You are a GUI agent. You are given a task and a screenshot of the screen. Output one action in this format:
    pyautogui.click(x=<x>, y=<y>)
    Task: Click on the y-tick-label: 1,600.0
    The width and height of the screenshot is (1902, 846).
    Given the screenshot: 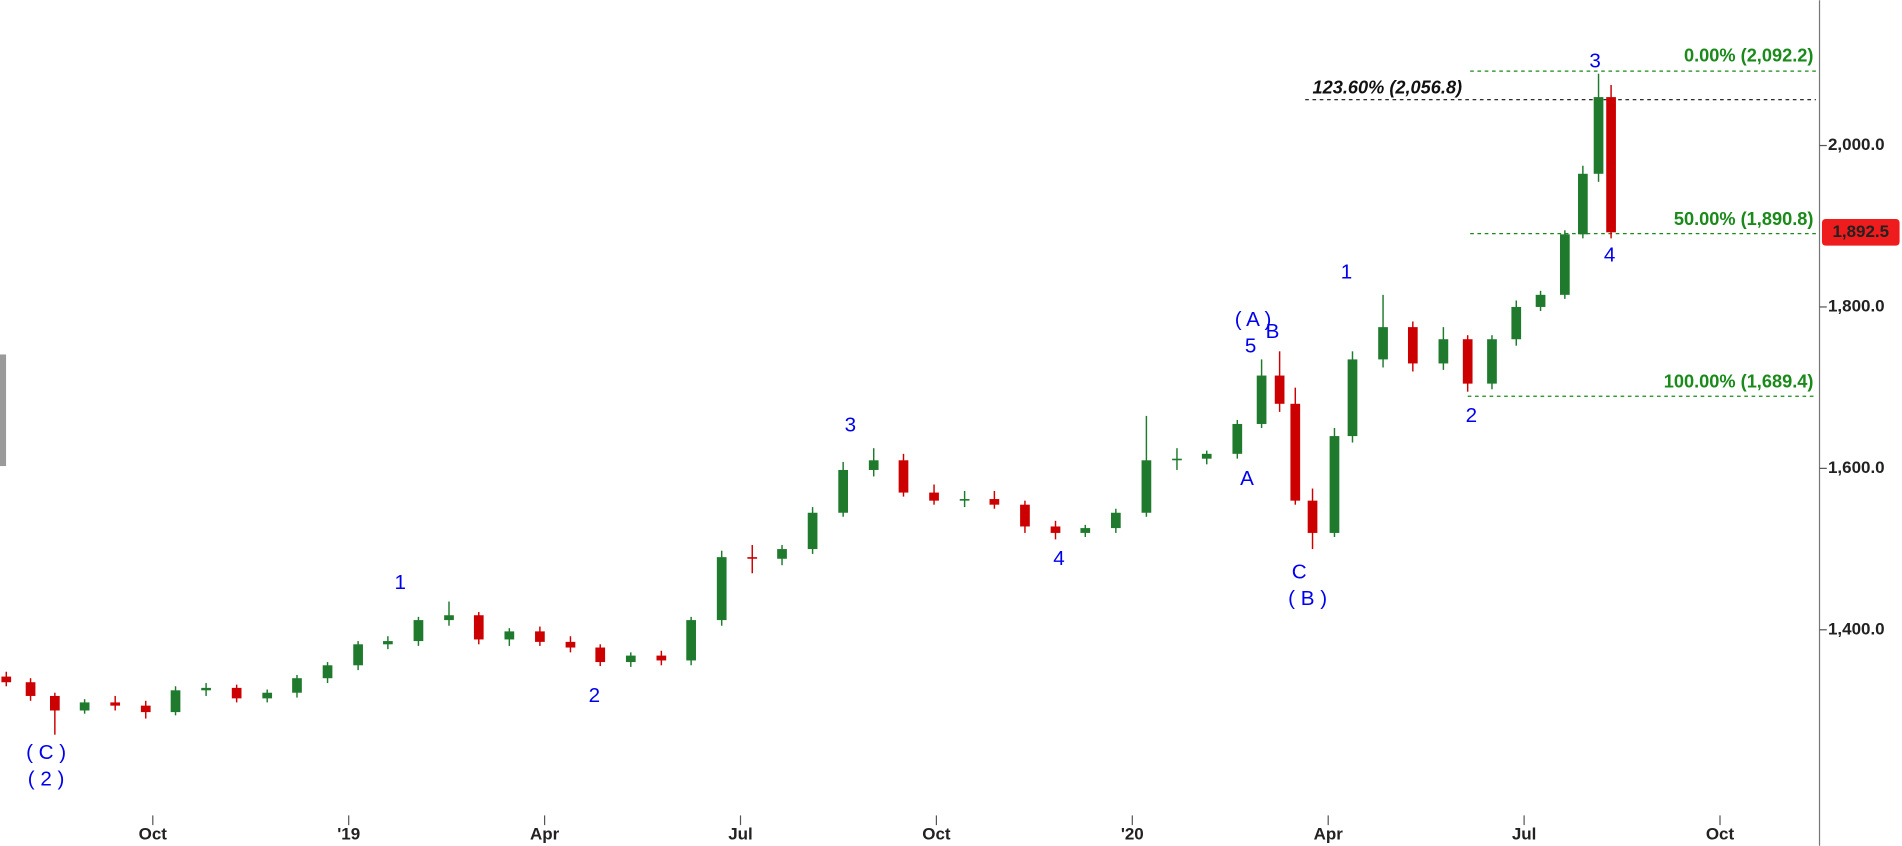 What is the action you would take?
    pyautogui.click(x=1856, y=467)
    